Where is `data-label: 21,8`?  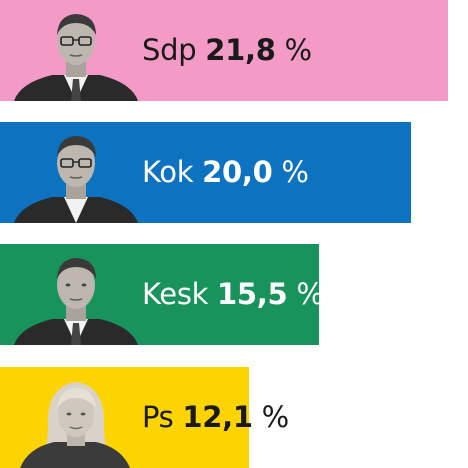
data-label: 21,8 is located at coordinates (240, 49).